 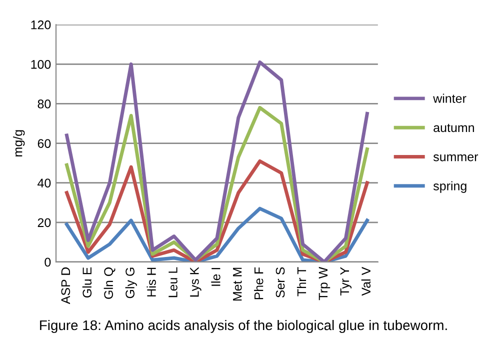 What do you see at coordinates (196, 281) in the screenshot?
I see `x-tick-label: Lys K` at bounding box center [196, 281].